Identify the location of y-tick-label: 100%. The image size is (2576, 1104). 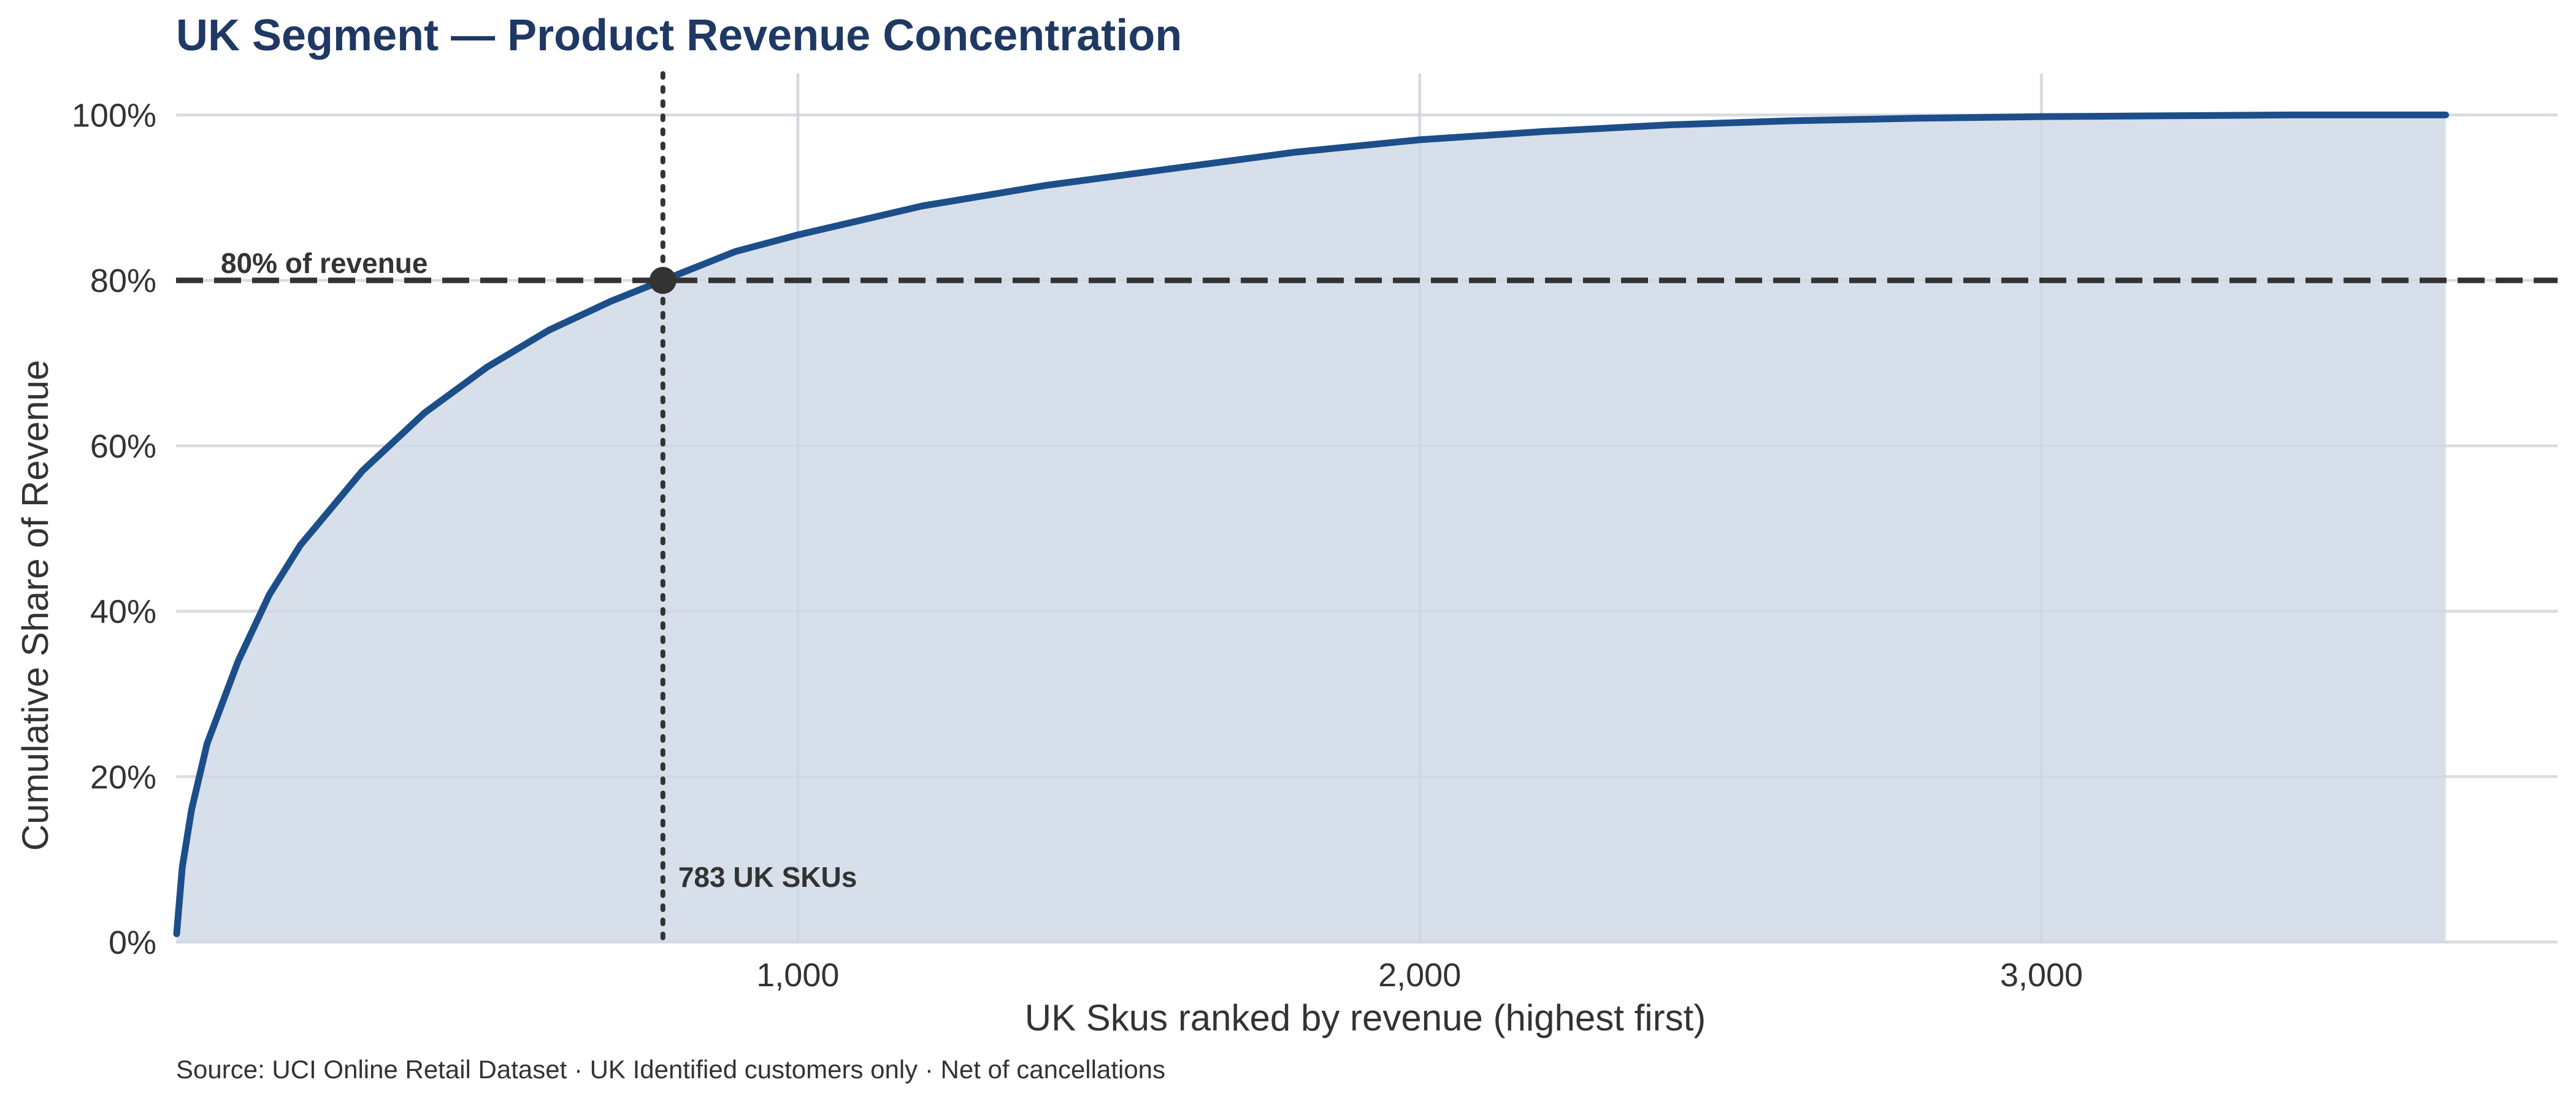
(114, 115).